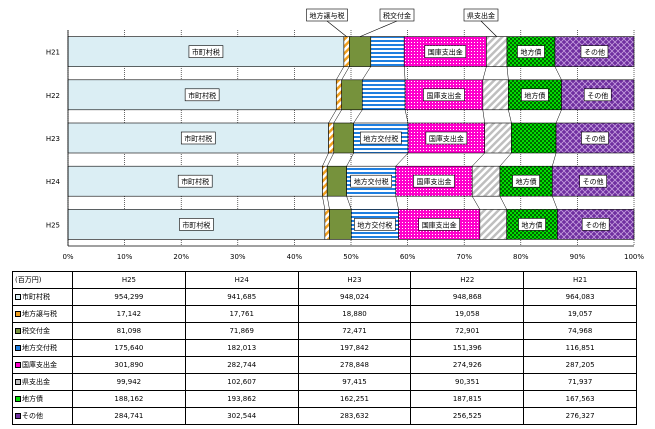 Image resolution: width=655 pixels, height=429 pixels. Describe the element at coordinates (634, 257) in the screenshot. I see `x-tick-label: 100%` at that location.